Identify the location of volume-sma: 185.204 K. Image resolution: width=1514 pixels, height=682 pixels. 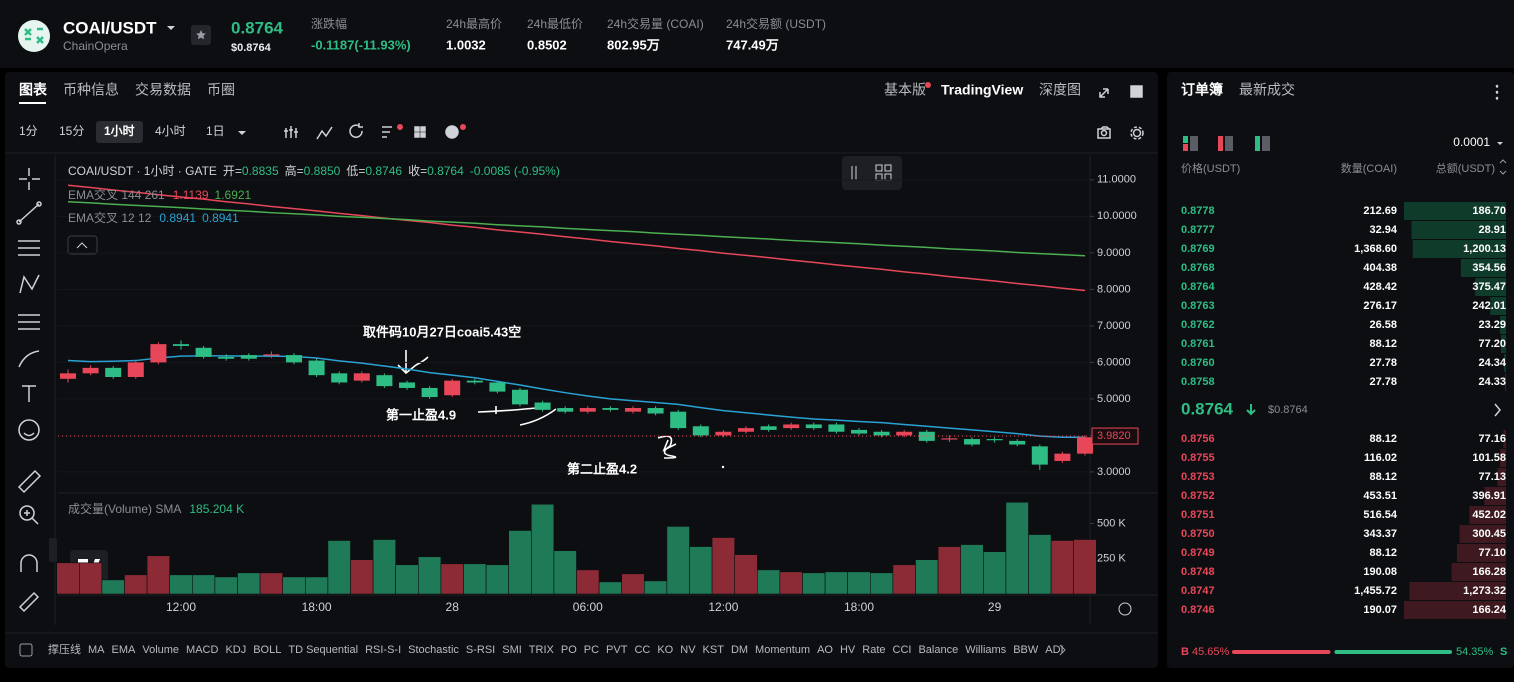
(216, 509).